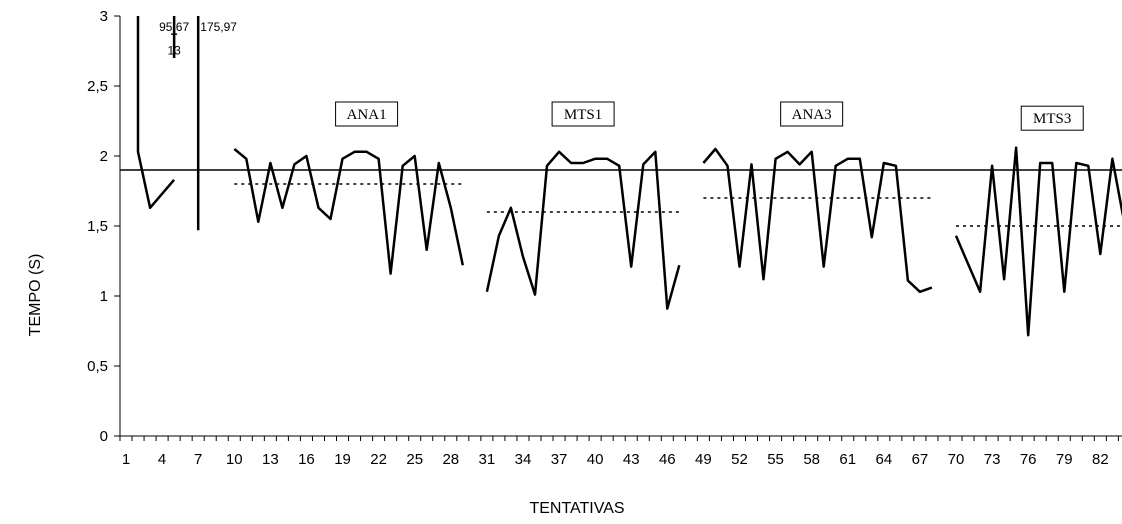 The height and width of the screenshot is (524, 1122). What do you see at coordinates (174, 51) in the screenshot?
I see `data-annotation: 13` at bounding box center [174, 51].